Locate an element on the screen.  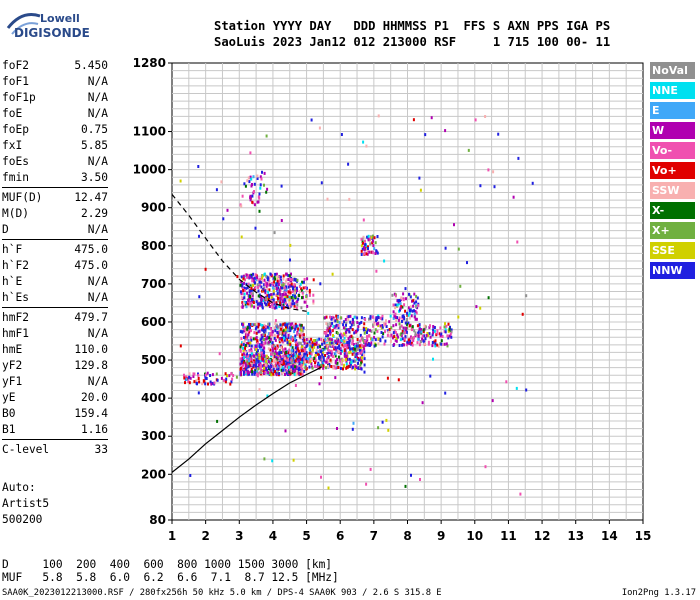
param-value: 1.16 is located at coordinates (94, 429).